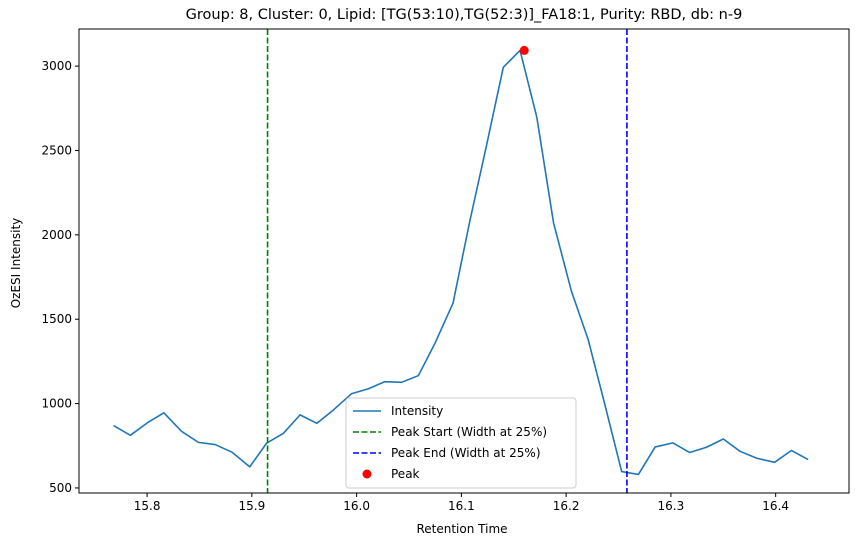 The width and height of the screenshot is (859, 547). What do you see at coordinates (356, 506) in the screenshot?
I see `x-tick-label: 16.0` at bounding box center [356, 506].